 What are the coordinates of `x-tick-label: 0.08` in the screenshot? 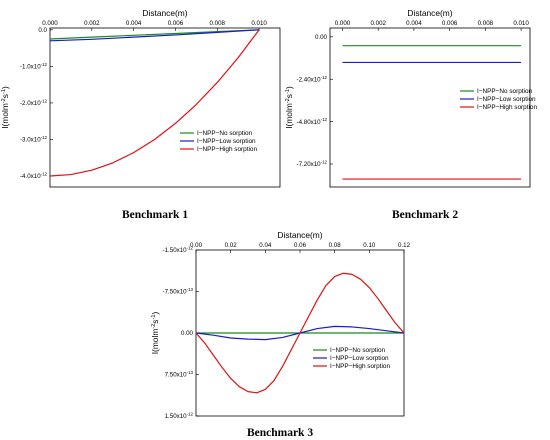 It's located at (335, 245).